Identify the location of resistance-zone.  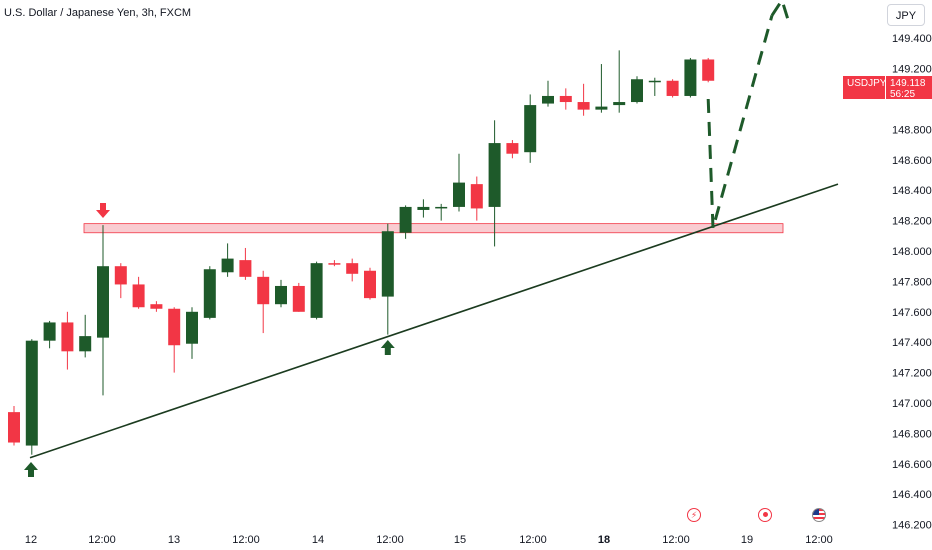
(433, 228).